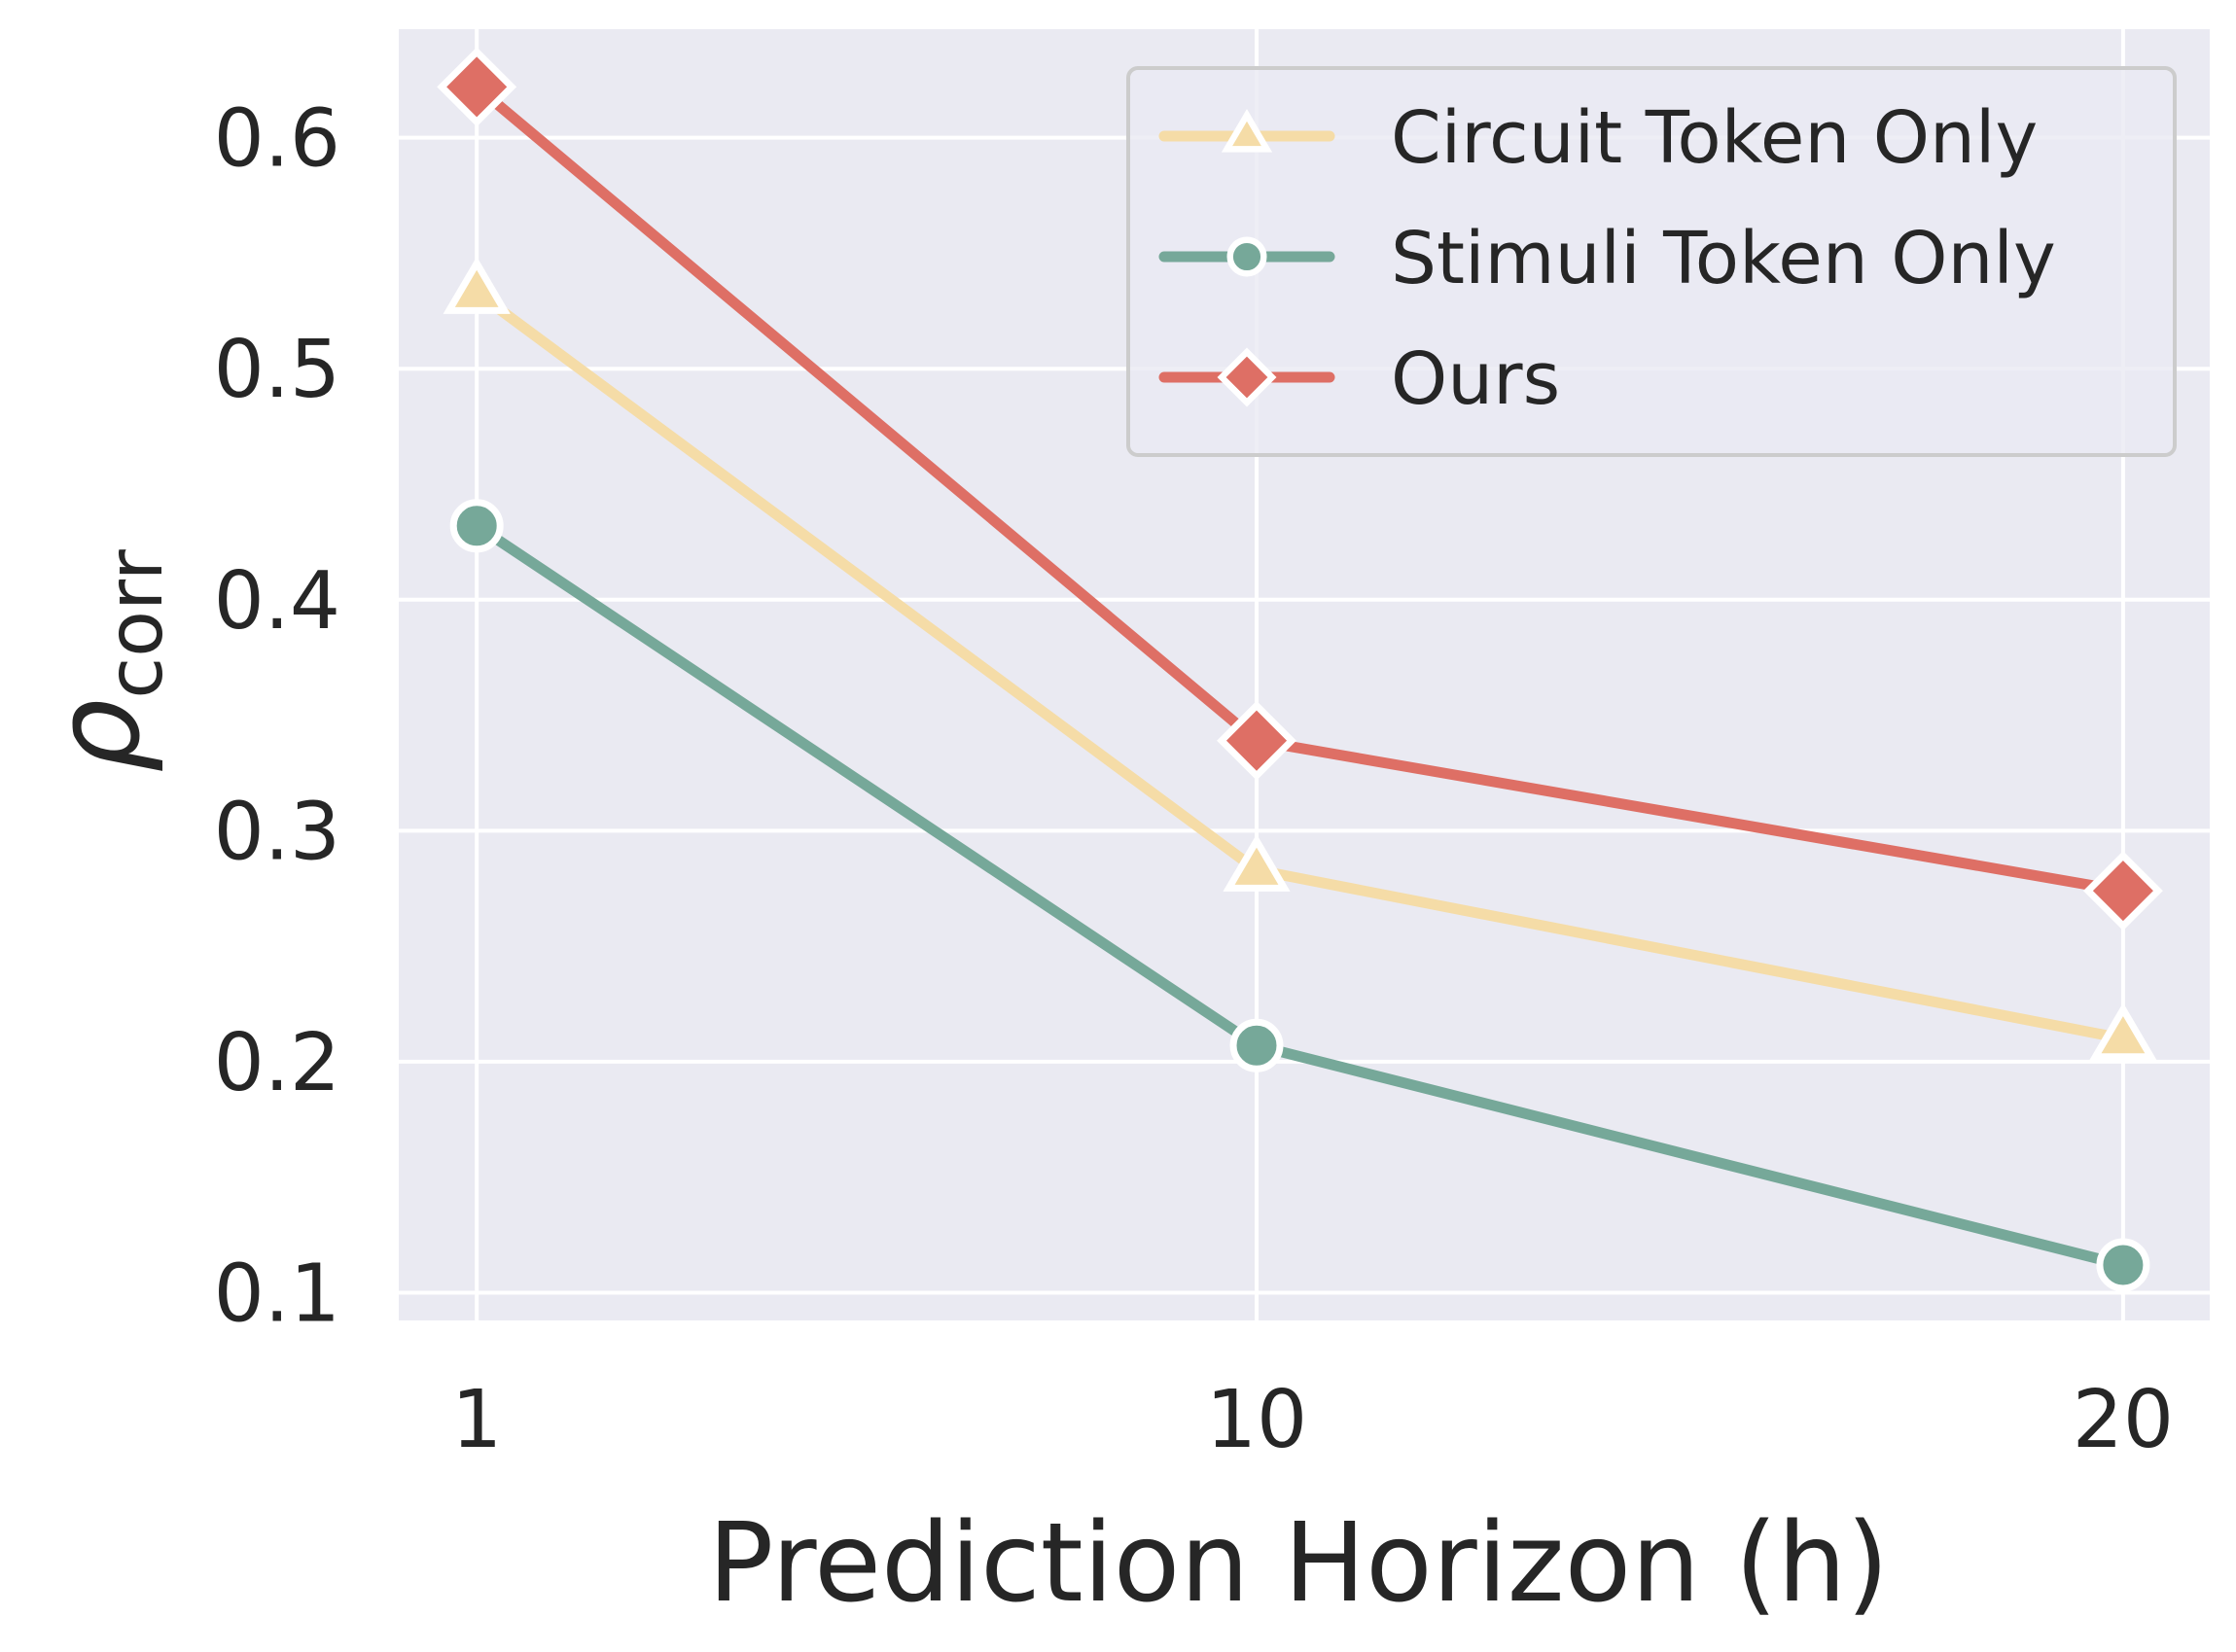  I want to click on legend-item-circuit-token-only: Circuit Token Only, so click(1598, 138).